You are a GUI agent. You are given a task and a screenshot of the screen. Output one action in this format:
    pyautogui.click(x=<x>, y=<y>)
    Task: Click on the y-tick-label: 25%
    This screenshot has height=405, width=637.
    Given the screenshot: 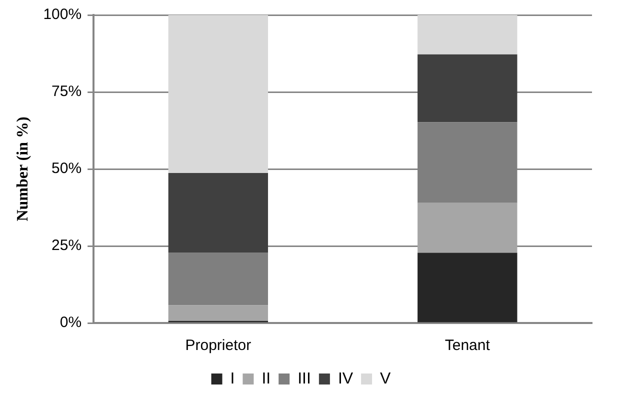 What is the action you would take?
    pyautogui.click(x=67, y=245)
    